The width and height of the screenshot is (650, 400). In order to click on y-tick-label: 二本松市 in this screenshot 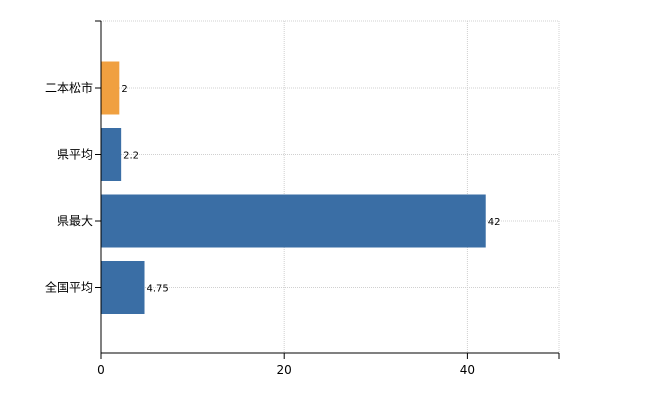, I will do `click(69, 87)`.